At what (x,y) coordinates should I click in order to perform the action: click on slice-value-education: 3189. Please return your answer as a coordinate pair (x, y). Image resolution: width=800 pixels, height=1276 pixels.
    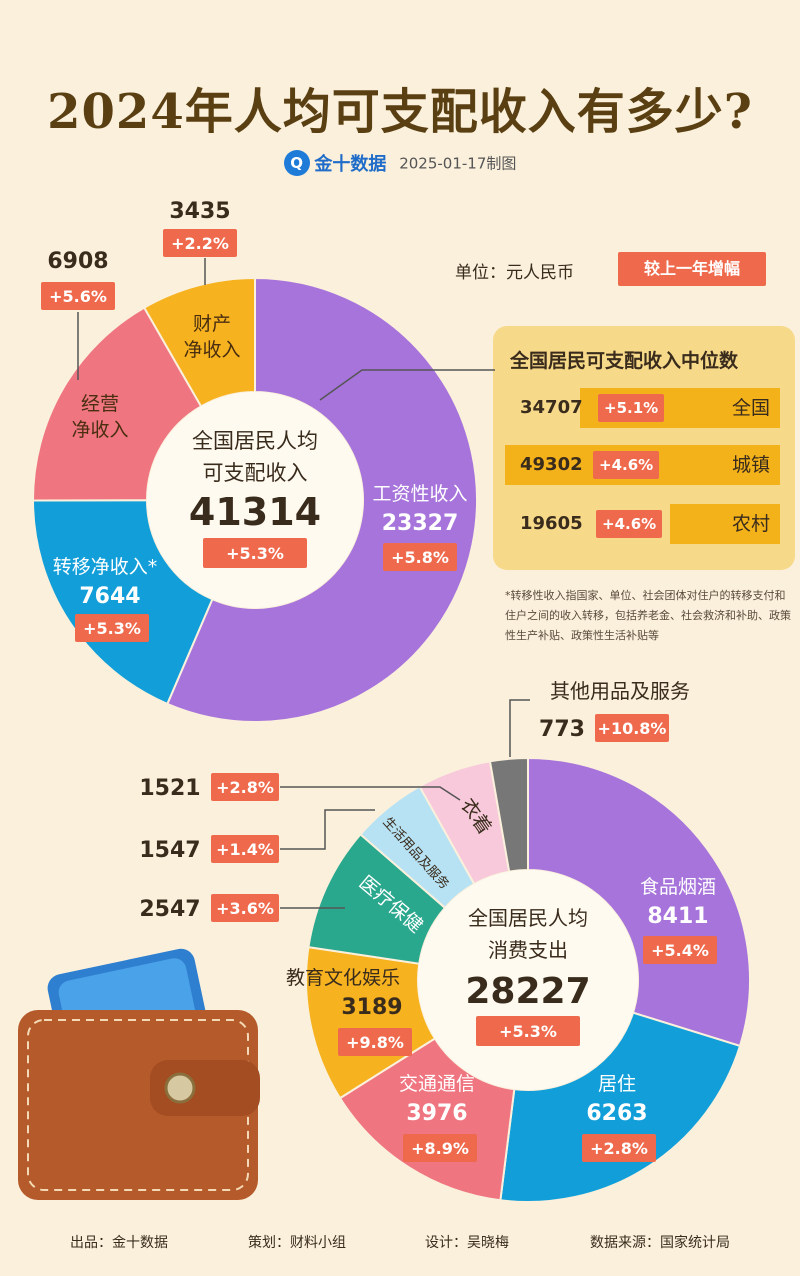
    Looking at the image, I should click on (371, 1007).